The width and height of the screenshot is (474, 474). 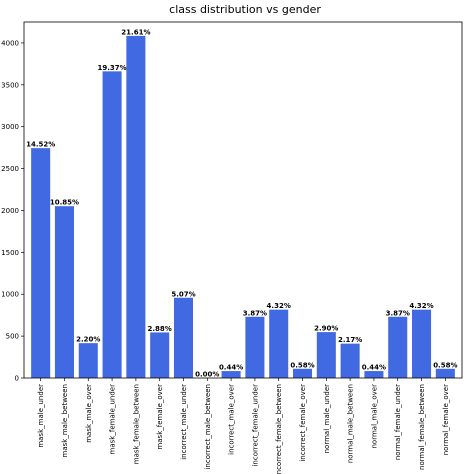 What do you see at coordinates (184, 422) in the screenshot?
I see `x-tick-label: incorrect_male_under` at bounding box center [184, 422].